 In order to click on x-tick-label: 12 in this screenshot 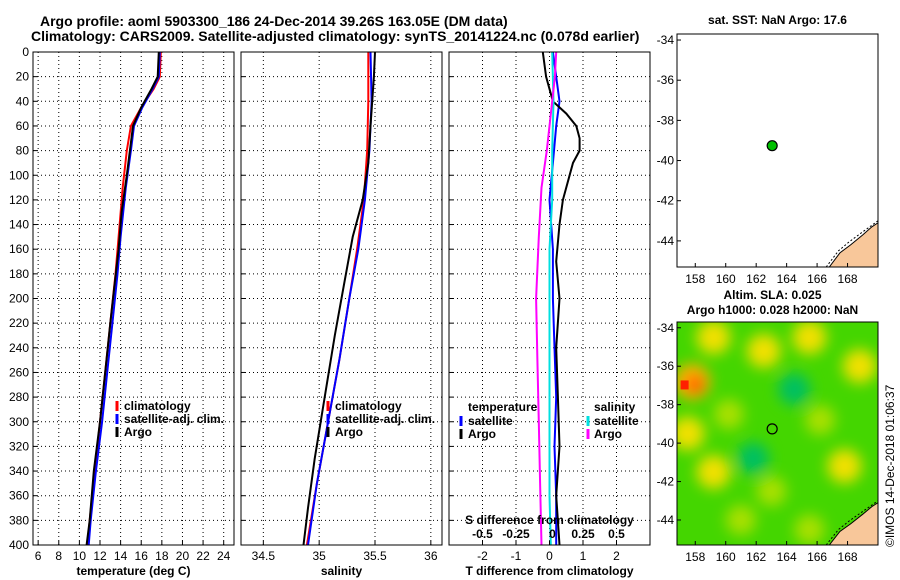, I will do `click(100, 556)`.